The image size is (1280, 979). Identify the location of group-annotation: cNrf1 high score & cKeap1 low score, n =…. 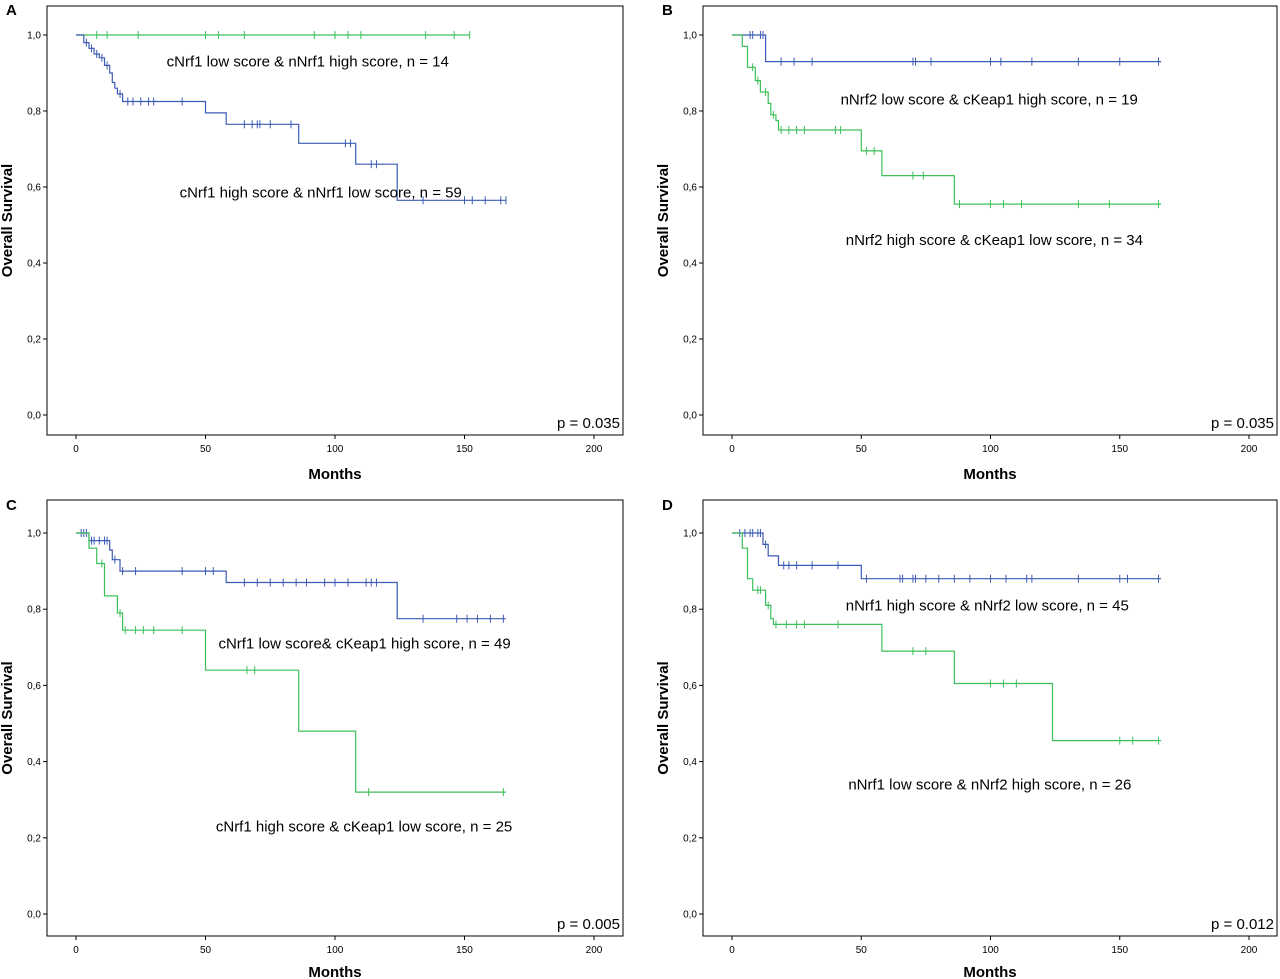
(364, 826).